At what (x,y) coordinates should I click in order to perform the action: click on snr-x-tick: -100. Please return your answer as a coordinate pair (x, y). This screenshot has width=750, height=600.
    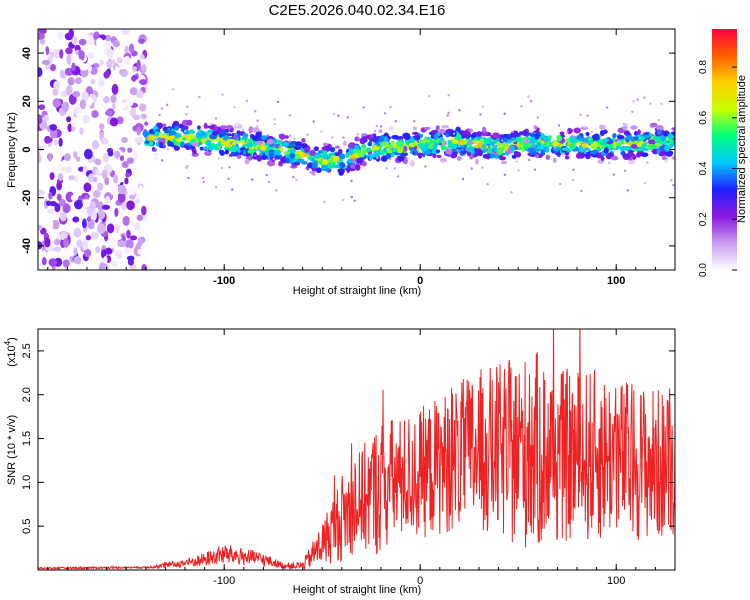
    Looking at the image, I should click on (224, 458).